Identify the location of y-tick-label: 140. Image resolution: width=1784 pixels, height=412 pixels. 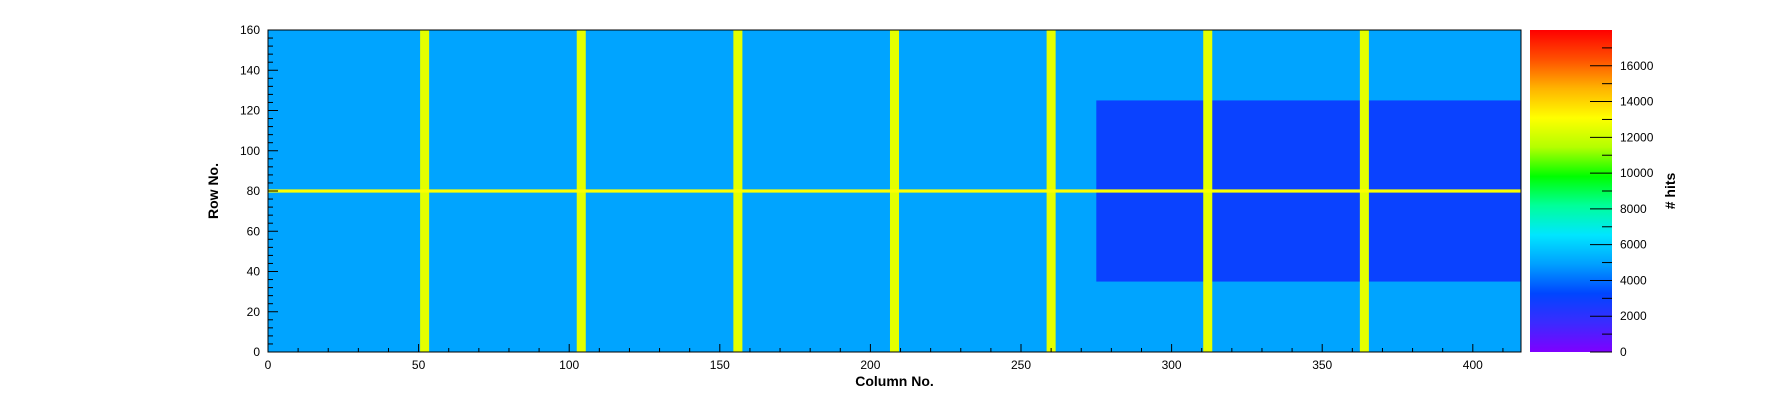
(250, 70).